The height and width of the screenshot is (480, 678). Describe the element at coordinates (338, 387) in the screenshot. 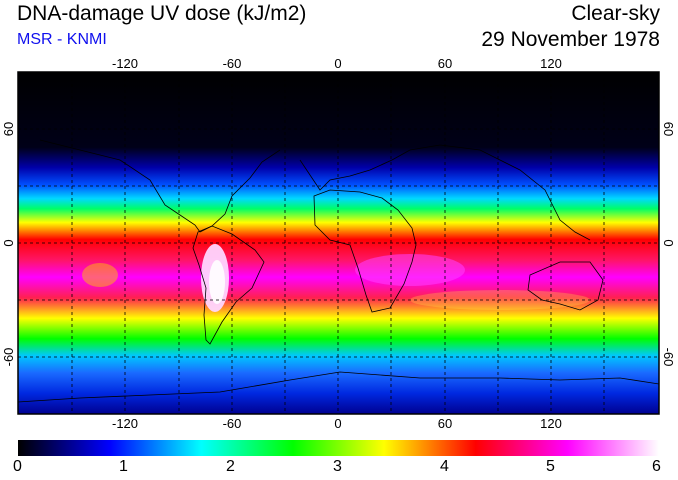

I see `coastline-antarctica` at that location.